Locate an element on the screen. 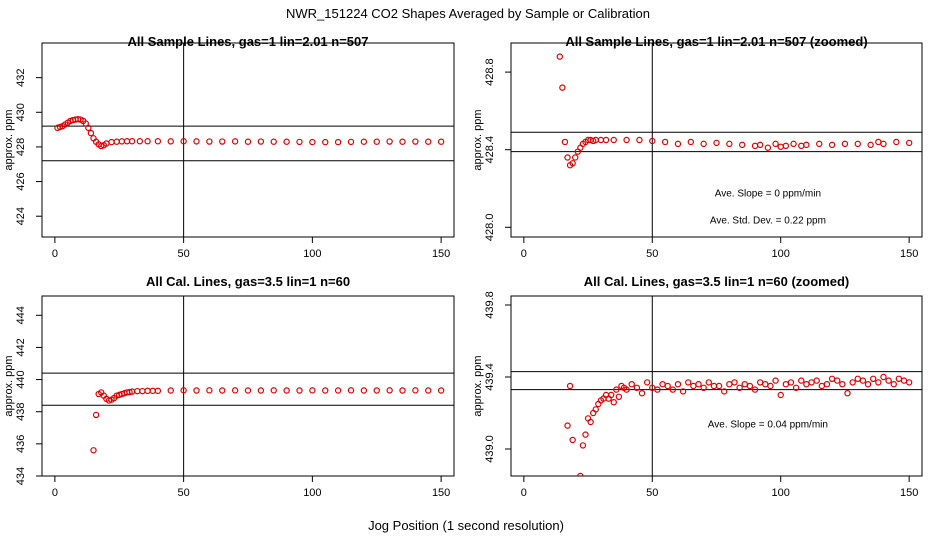  y-tick-label: 428.0 is located at coordinates (490, 228).